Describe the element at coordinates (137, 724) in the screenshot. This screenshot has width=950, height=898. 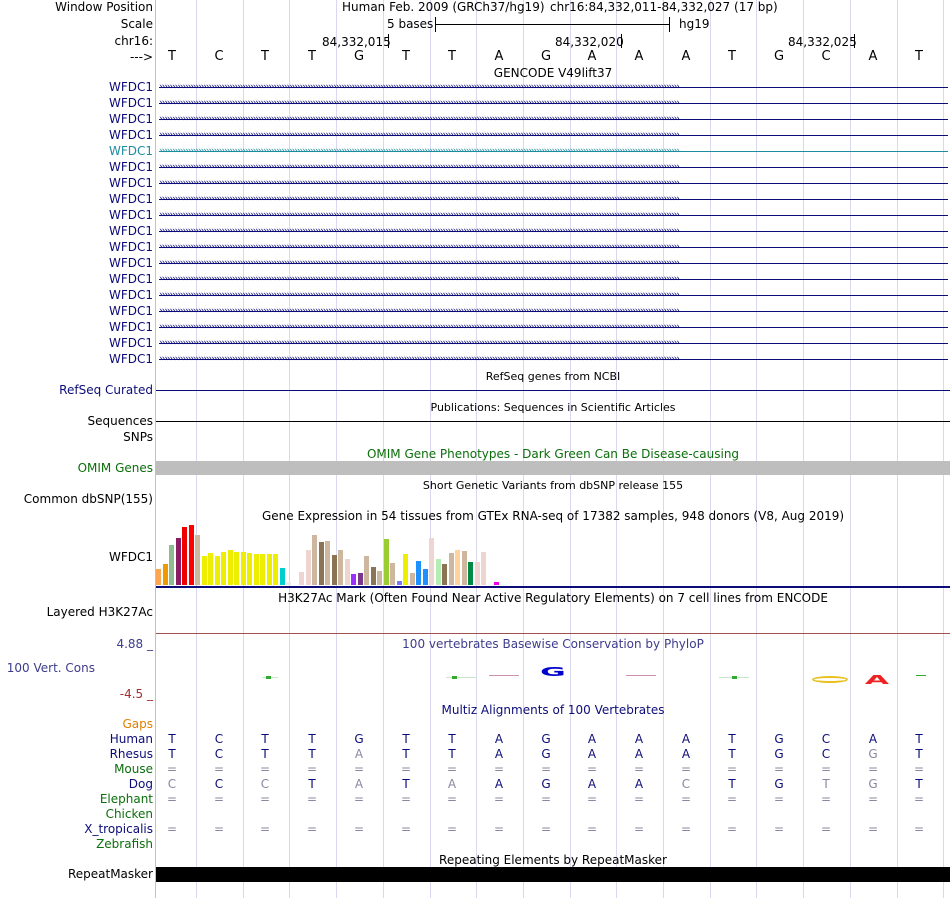
I see `gaps-label: Gaps` at that location.